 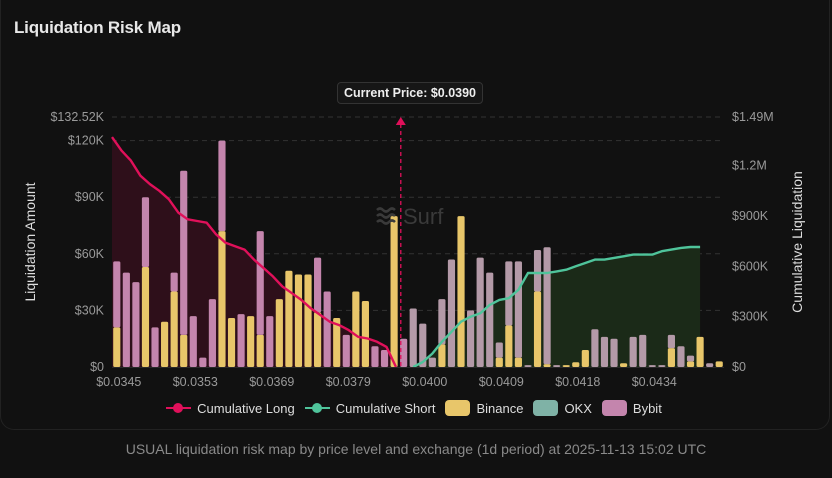 What do you see at coordinates (400, 121) in the screenshot?
I see `arrow-up-icon` at bounding box center [400, 121].